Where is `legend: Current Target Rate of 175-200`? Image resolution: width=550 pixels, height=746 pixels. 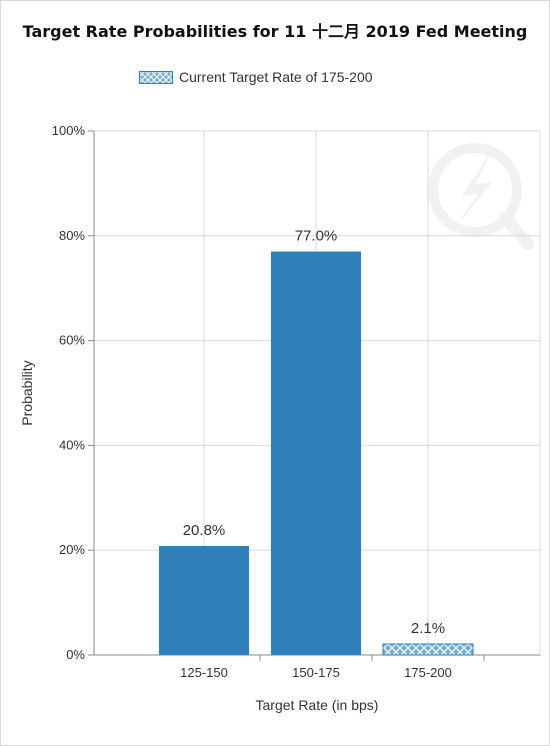 legend: Current Target Rate of 175-200 is located at coordinates (256, 77).